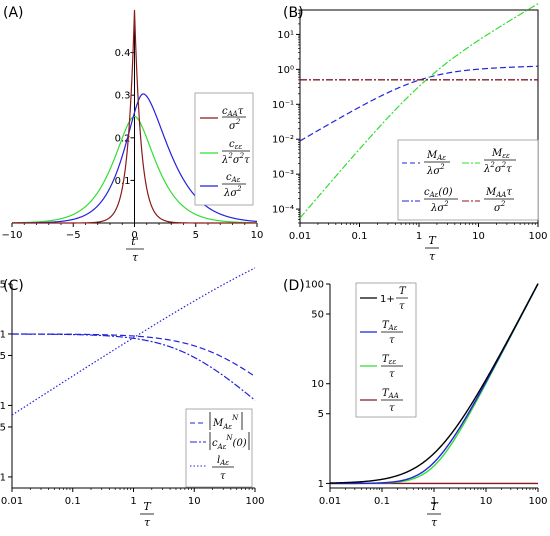 The width and height of the screenshot is (550, 536). I want to click on legend-a-cee: cεε λ2σ2τ, so click(235, 152).